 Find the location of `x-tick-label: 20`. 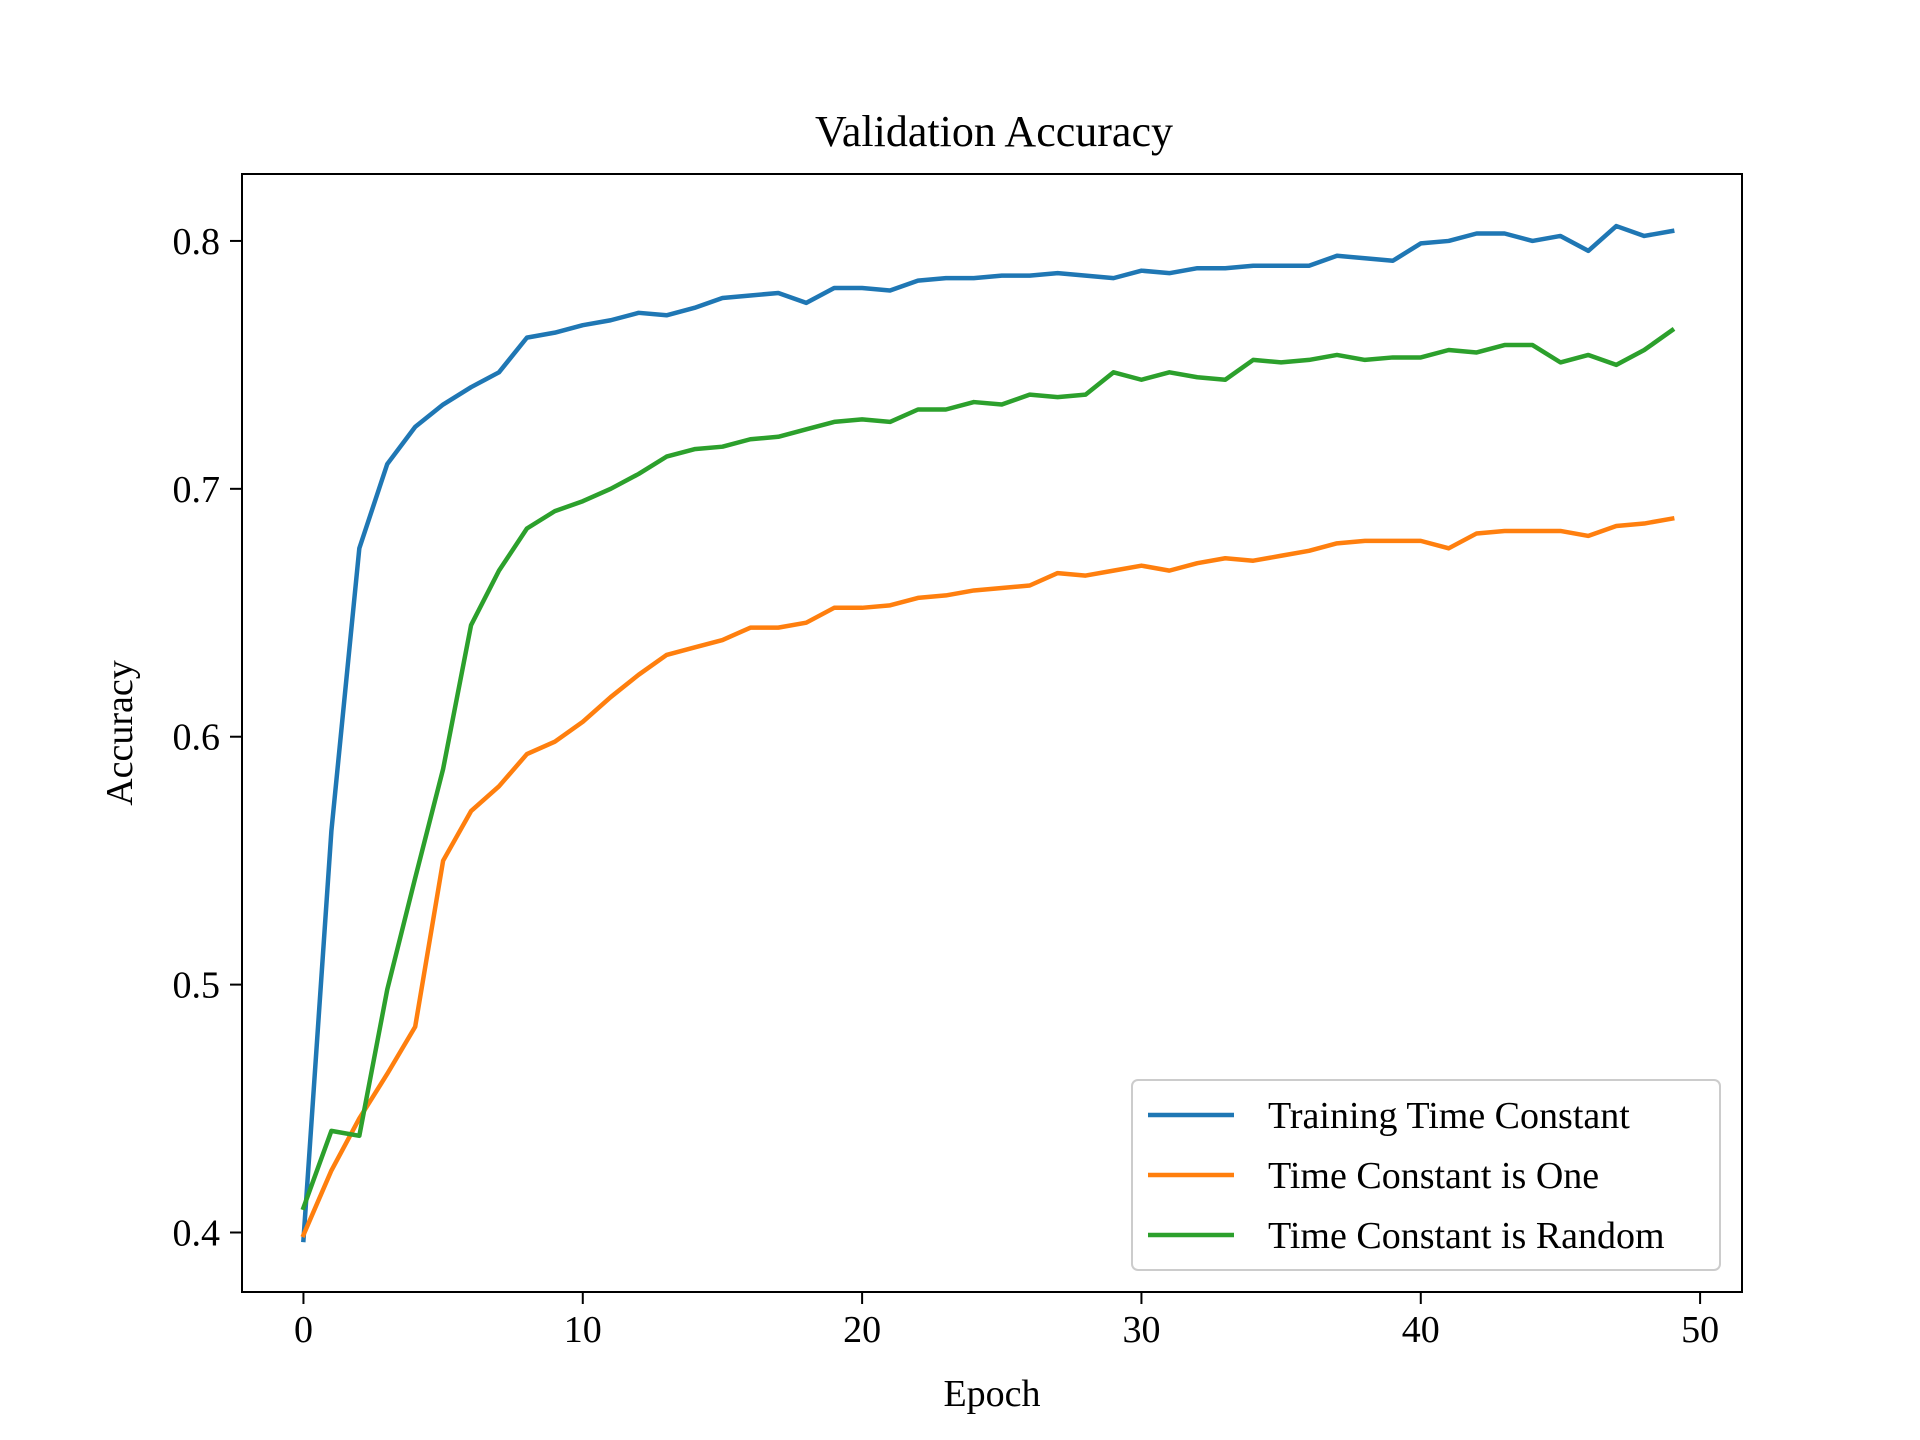

x-tick-label: 20 is located at coordinates (862, 1330).